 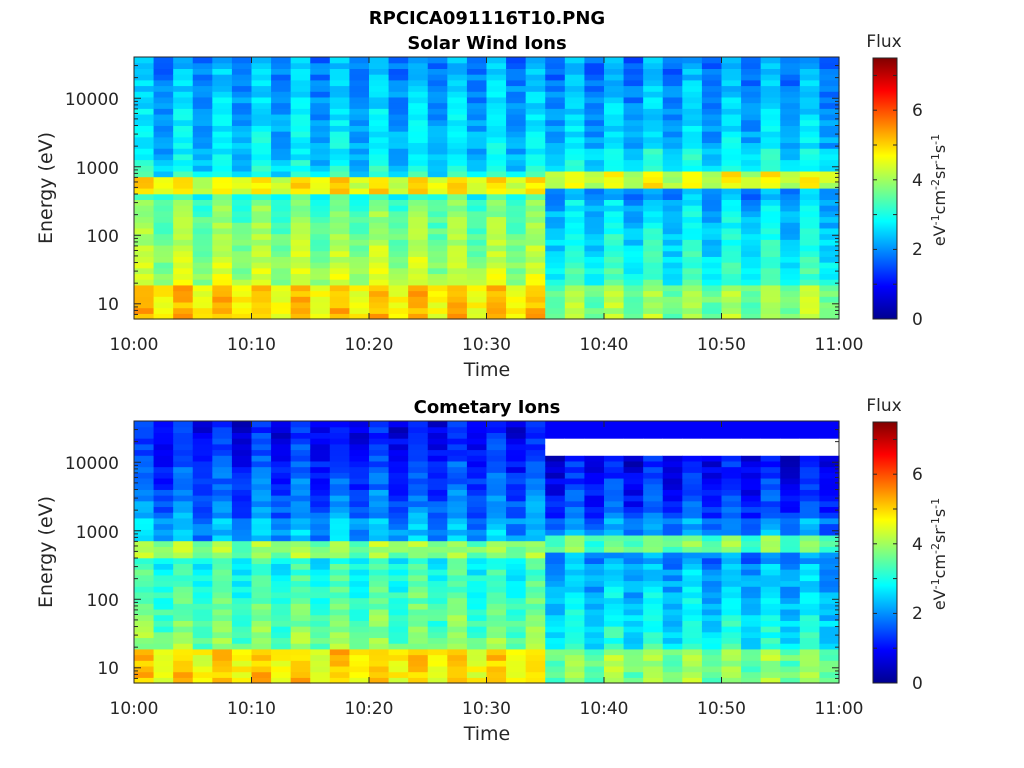 I want to click on colorbar-tick-label: 6, so click(x=917, y=111).